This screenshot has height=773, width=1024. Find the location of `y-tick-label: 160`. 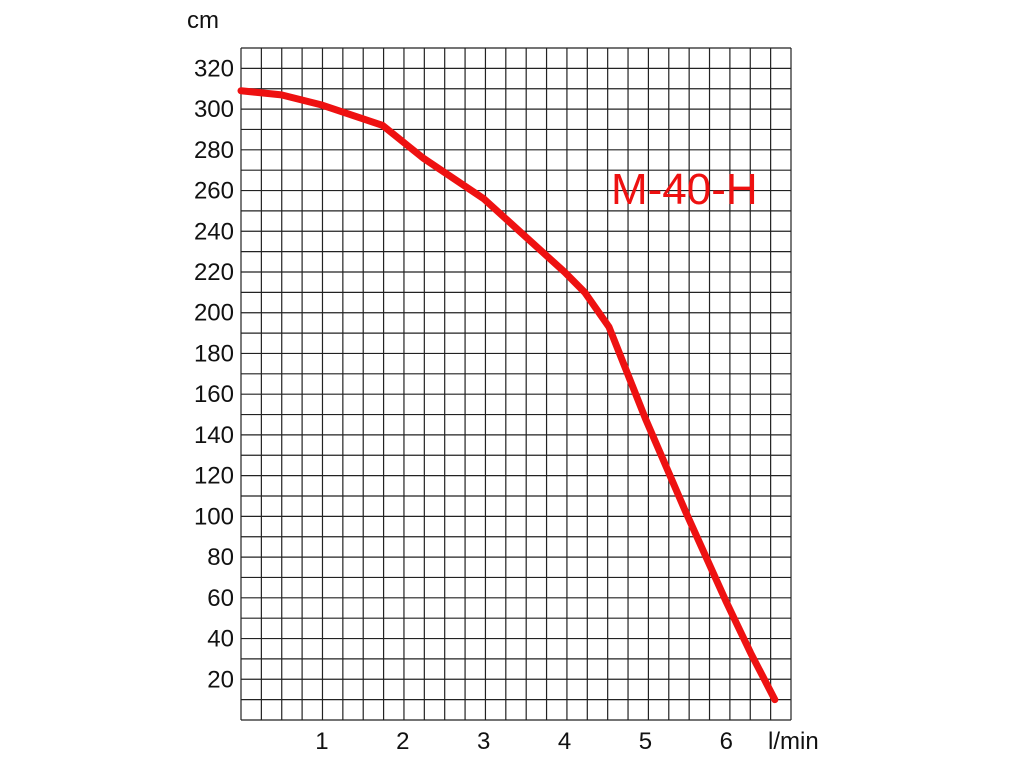

y-tick-label: 160 is located at coordinates (214, 394).